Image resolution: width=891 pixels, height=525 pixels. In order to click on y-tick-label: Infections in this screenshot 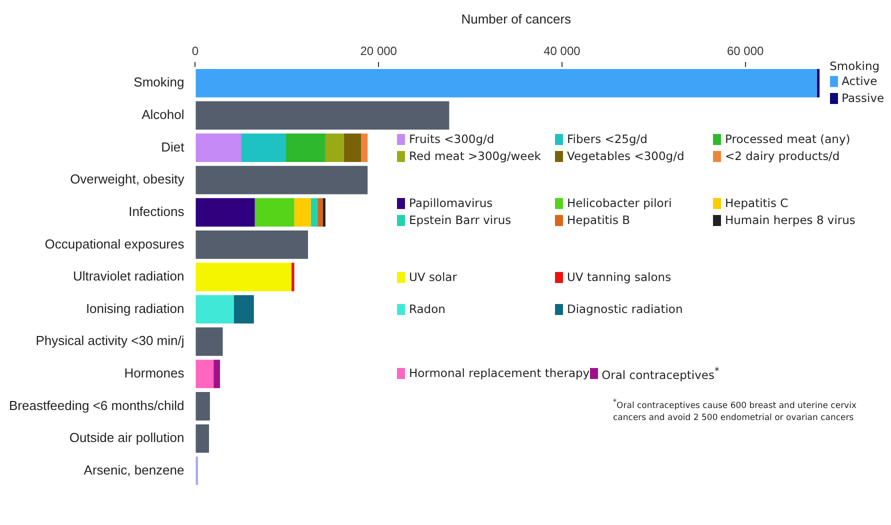, I will do `click(156, 211)`.